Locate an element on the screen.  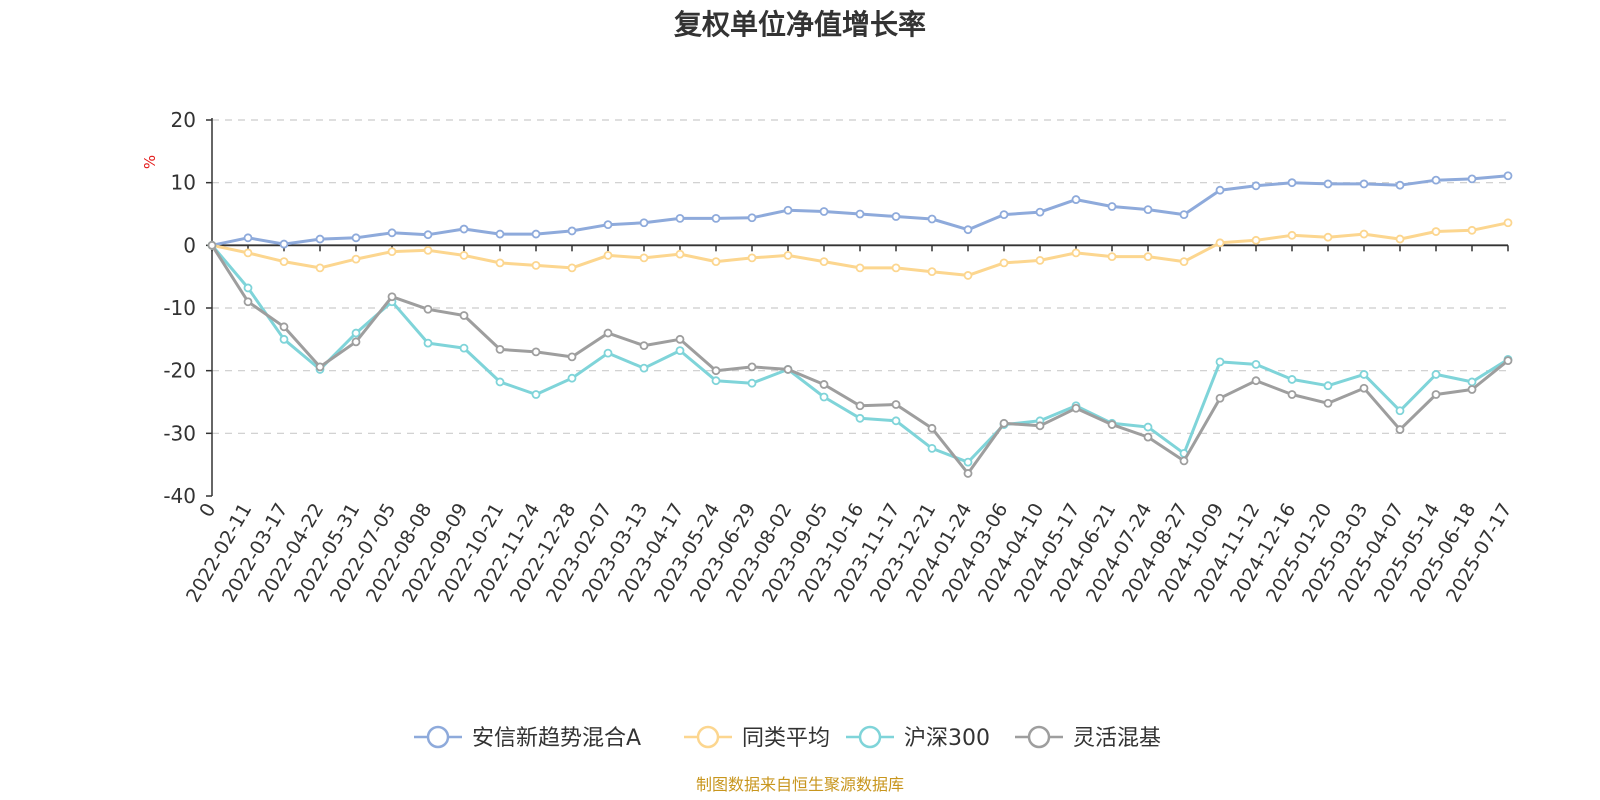
legend-item: 安信新趋势混合A is located at coordinates (527, 738).